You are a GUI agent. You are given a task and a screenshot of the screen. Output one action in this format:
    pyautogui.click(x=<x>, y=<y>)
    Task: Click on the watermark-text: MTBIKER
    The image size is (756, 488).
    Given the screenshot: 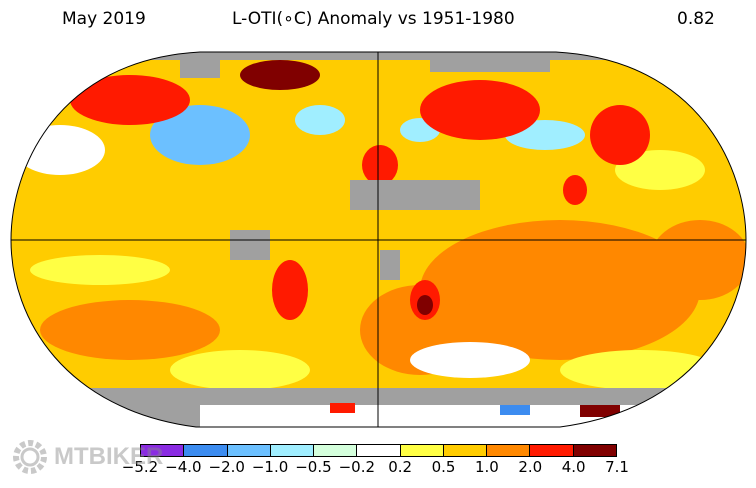 What is the action you would take?
    pyautogui.click(x=109, y=456)
    